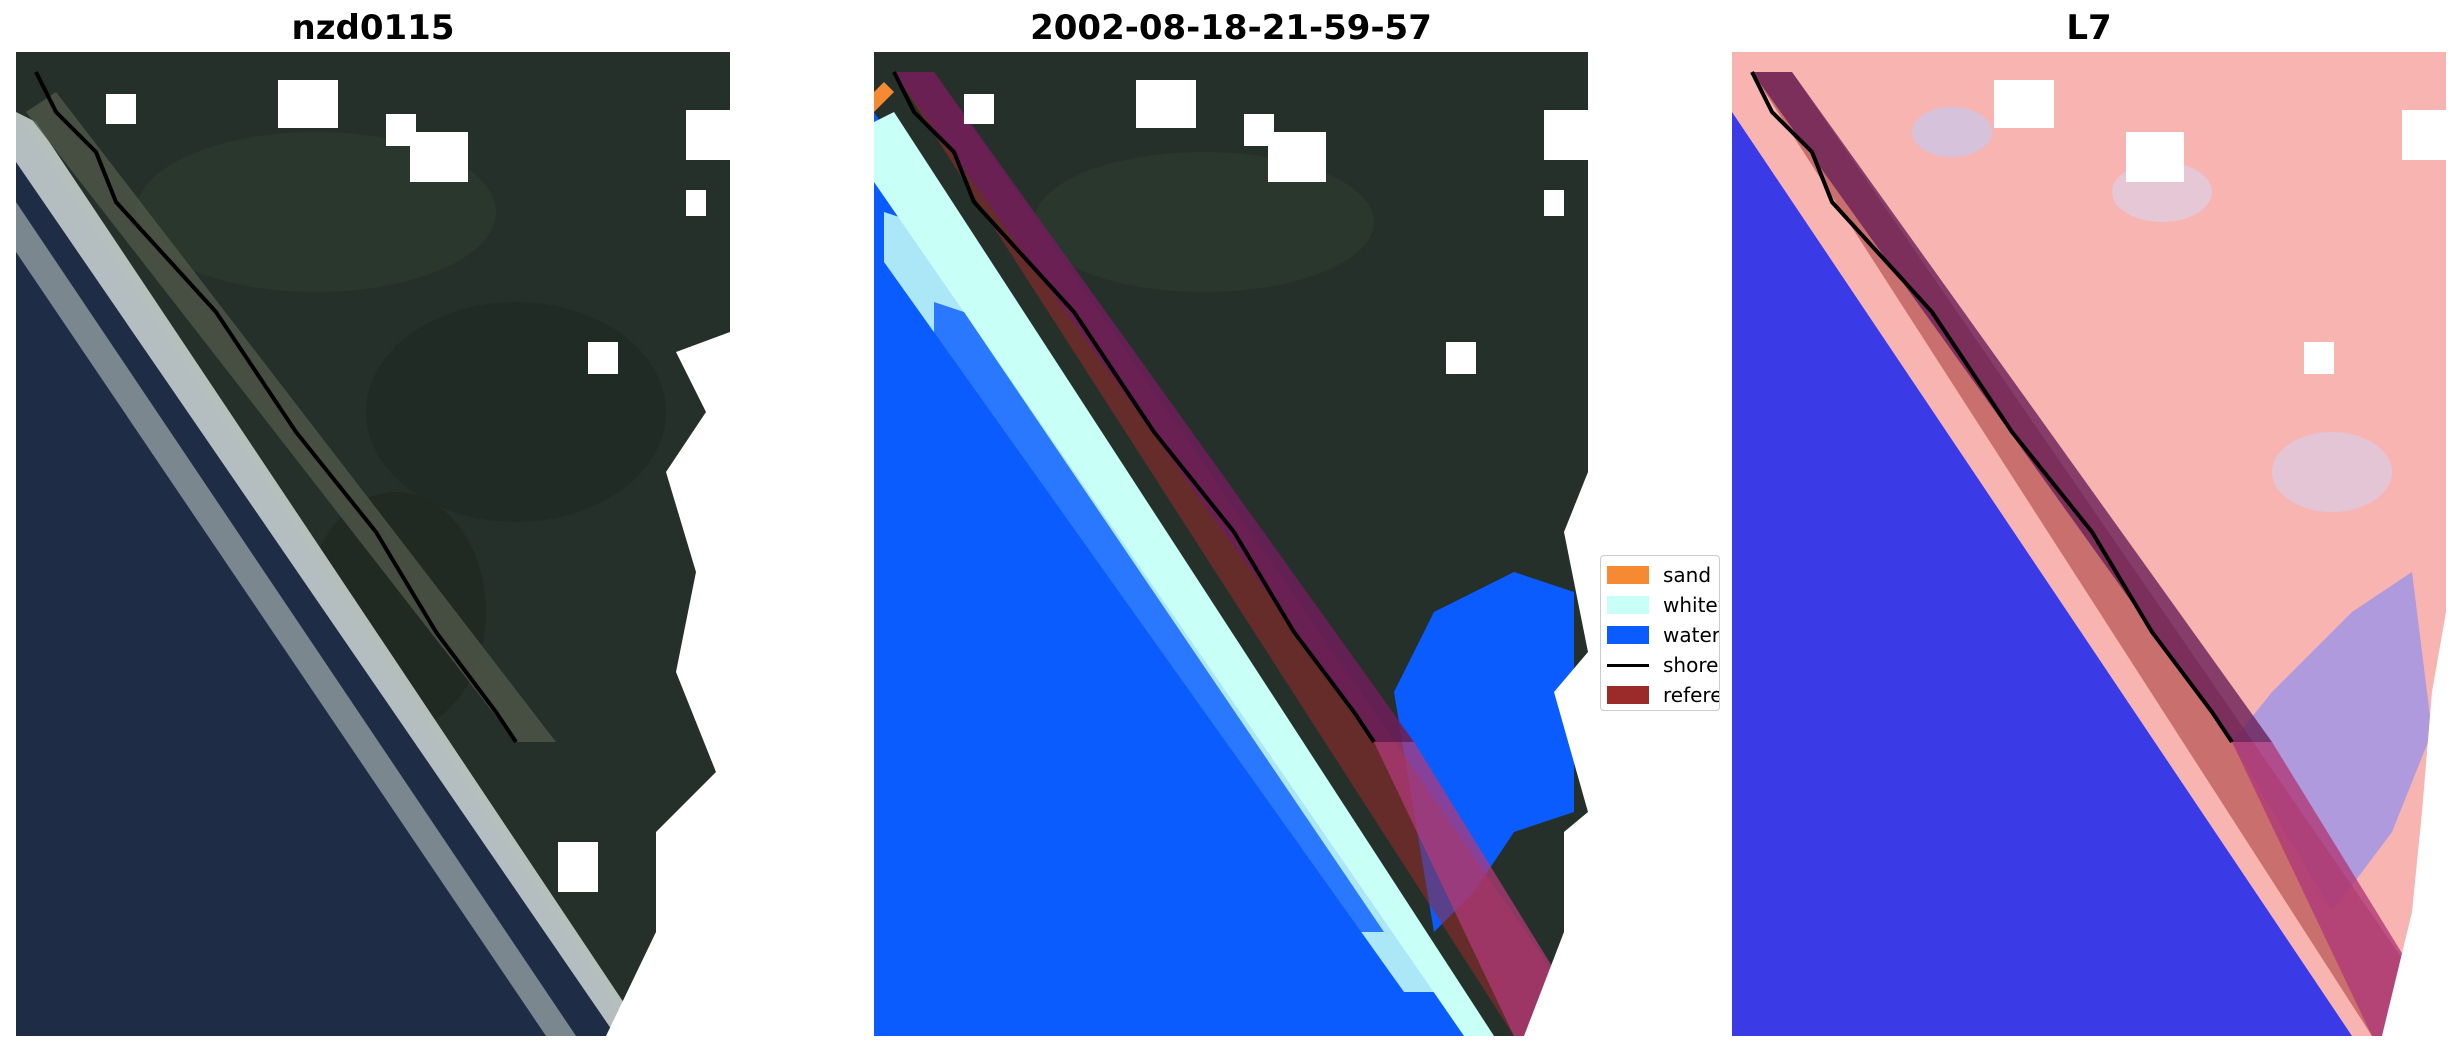 Image resolution: width=2460 pixels, height=1050 pixels. Describe the element at coordinates (1628, 605) in the screenshot. I see `whitewater-swatch` at that location.